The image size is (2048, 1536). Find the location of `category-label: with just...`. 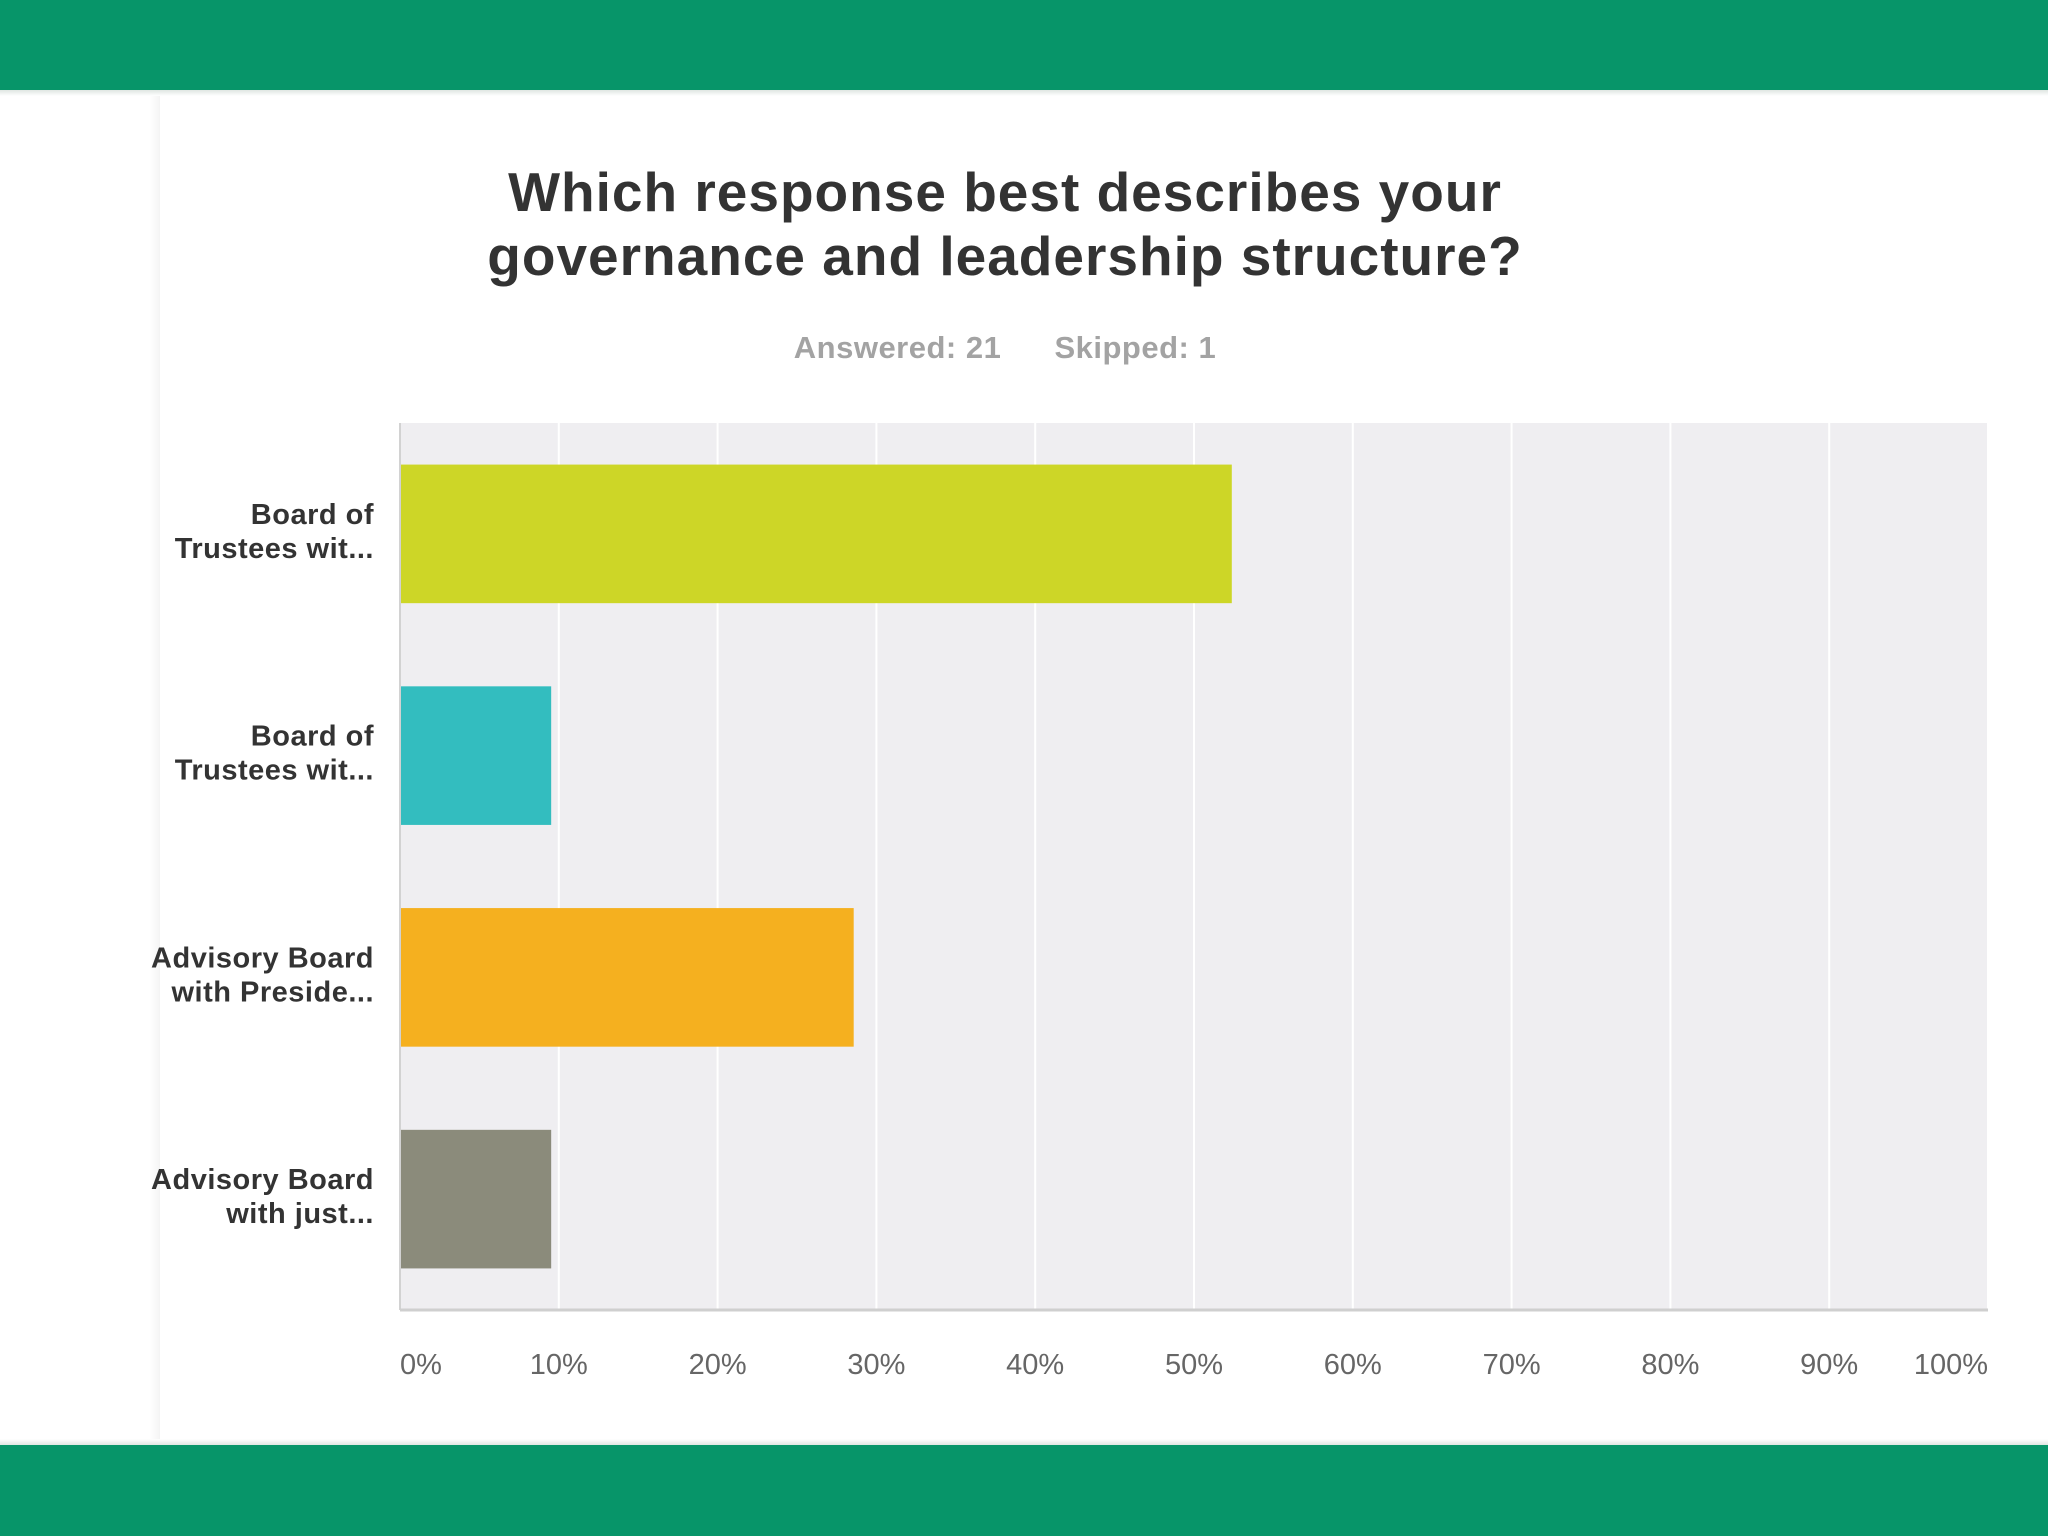

category-label: with just... is located at coordinates (299, 1214).